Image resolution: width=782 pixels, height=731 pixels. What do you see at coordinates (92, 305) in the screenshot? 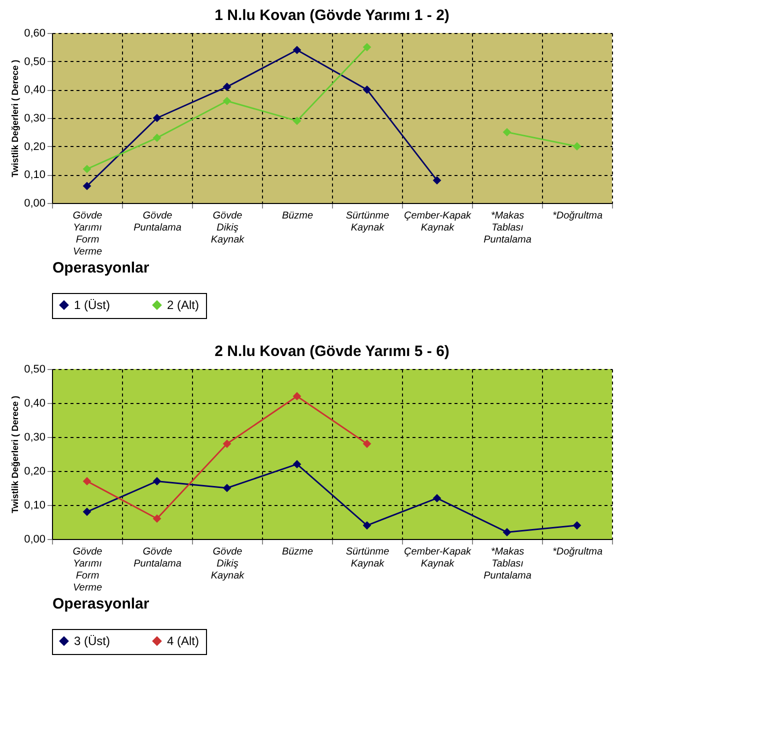
I see `legend-label: 1 (Üst)` at bounding box center [92, 305].